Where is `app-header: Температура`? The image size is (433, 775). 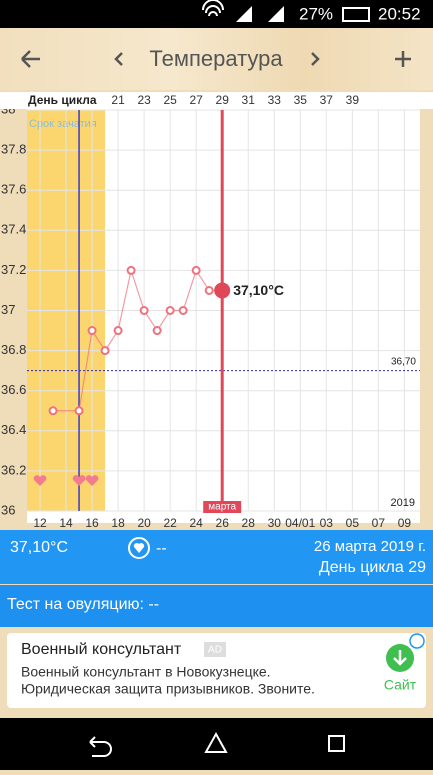
app-header: Температура is located at coordinates (216, 59).